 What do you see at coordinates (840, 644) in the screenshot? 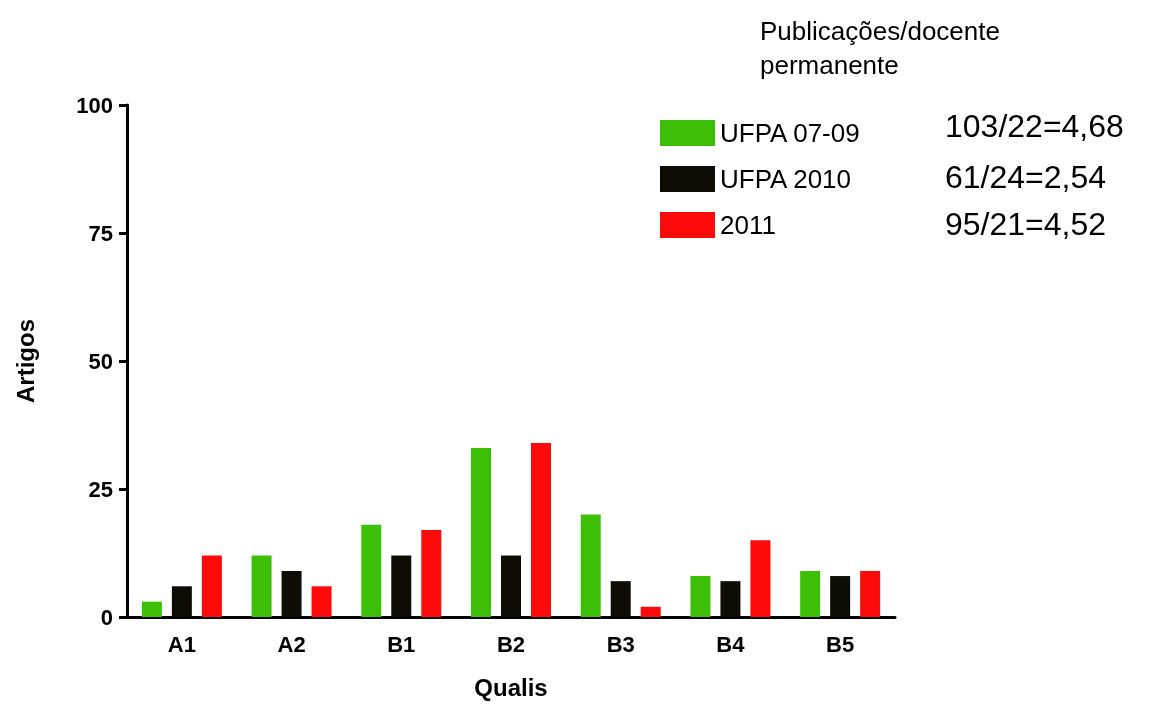
I see `x-tick-label: B5` at bounding box center [840, 644].